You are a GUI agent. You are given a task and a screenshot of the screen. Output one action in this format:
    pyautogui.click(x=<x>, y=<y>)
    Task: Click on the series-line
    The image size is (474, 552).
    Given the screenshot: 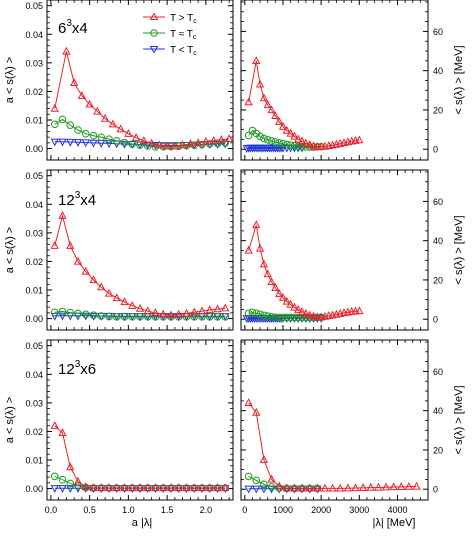 What is the action you would take?
    pyautogui.click(x=140, y=457)
    